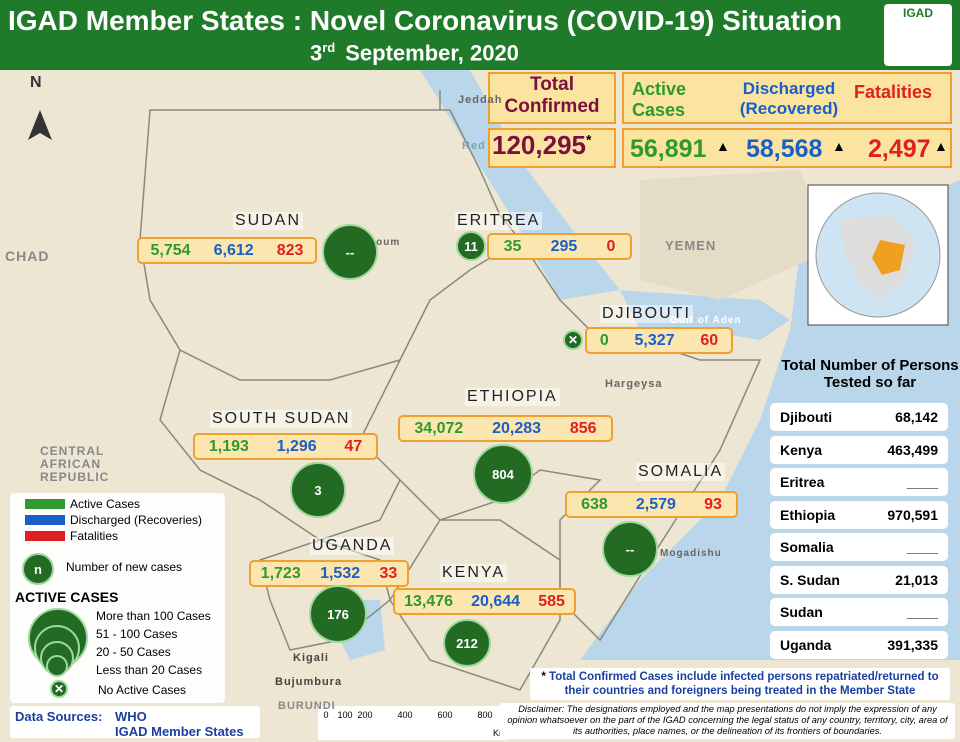 The height and width of the screenshot is (742, 960). Describe the element at coordinates (227, 250) in the screenshot. I see `country-box: 5,754 6,612 823` at that location.